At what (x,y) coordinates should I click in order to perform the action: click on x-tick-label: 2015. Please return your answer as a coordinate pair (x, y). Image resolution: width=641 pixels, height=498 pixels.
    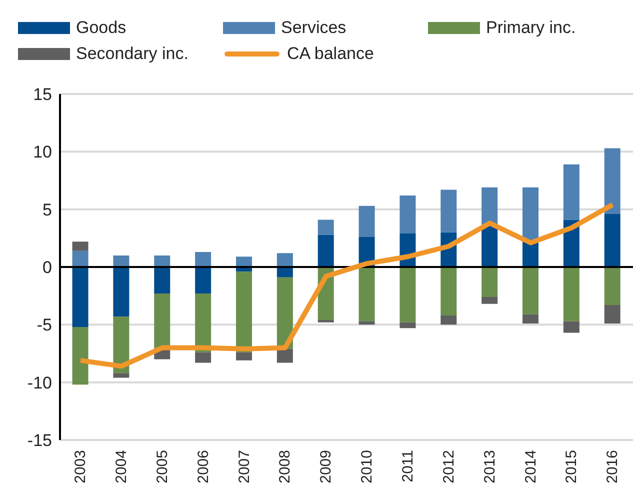
    Looking at the image, I should click on (571, 467).